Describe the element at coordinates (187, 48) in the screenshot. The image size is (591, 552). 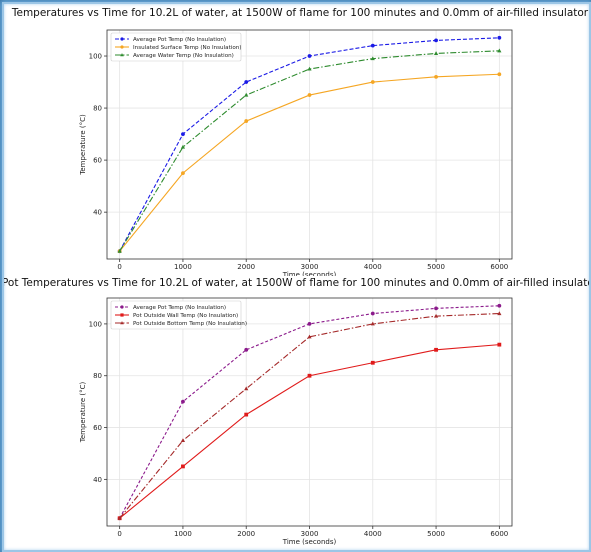
I see `legend-entry: Insulated Surface Temp (No Insulation)` at that location.